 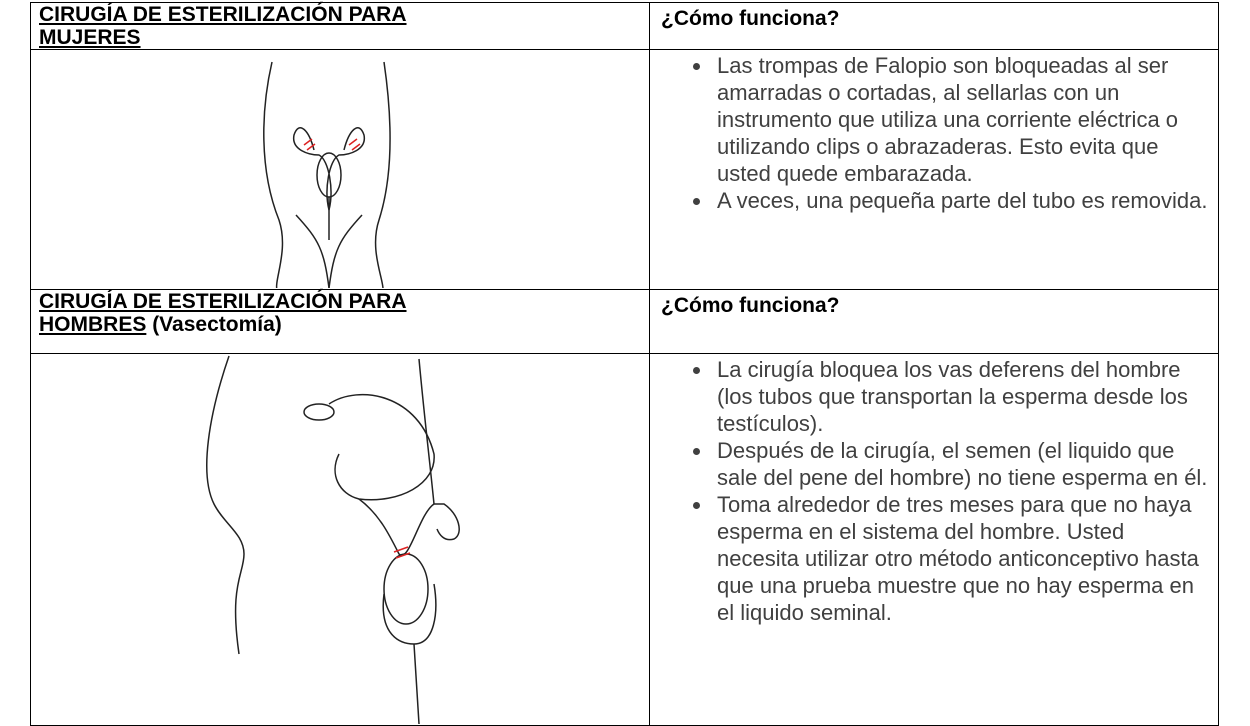 I want to click on heading-text: CIRUGÍA DE ESTERILIZACIÓN PARA MUJERES, so click(x=223, y=26).